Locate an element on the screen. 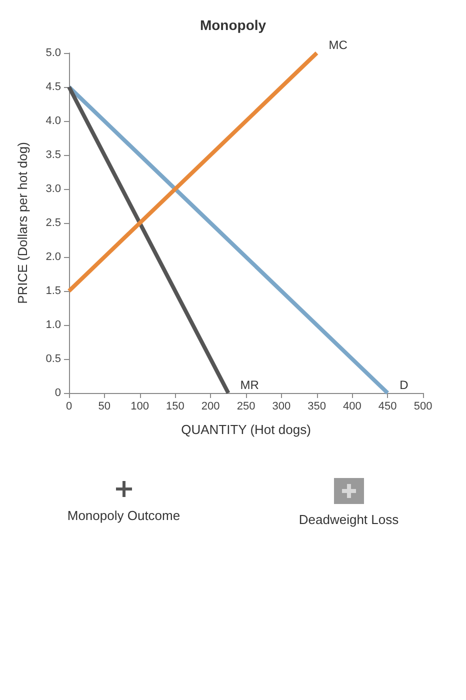  series-label: D is located at coordinates (404, 385).